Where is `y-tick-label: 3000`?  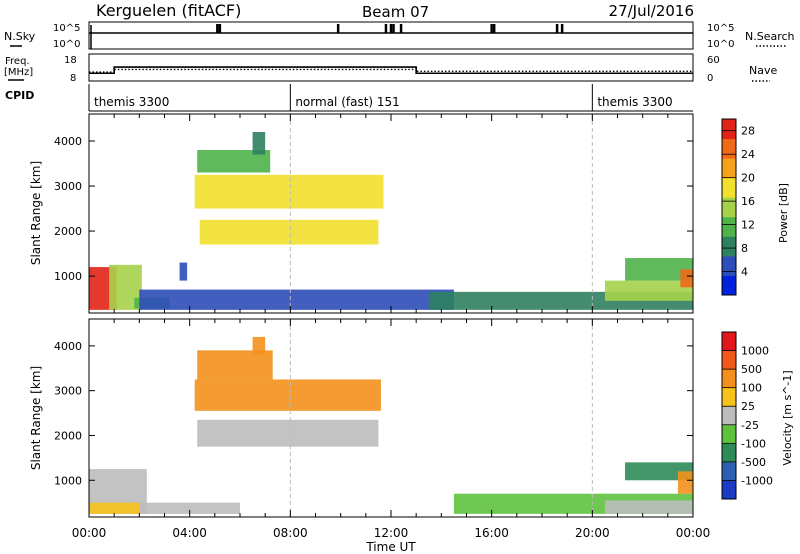 y-tick-label: 3000 is located at coordinates (68, 391).